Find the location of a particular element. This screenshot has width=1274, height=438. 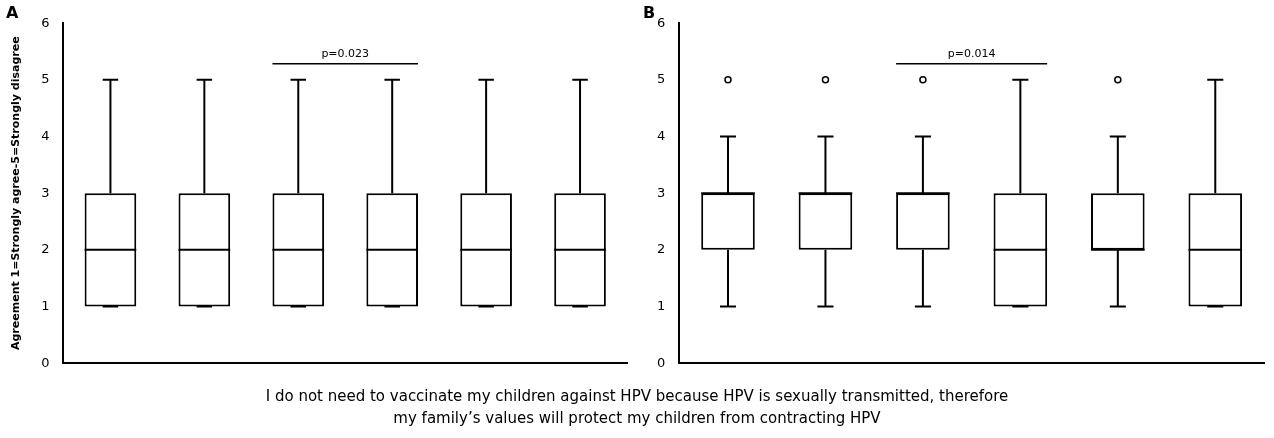

text: I do not need to vaccinate my children against HPV because HPV is sexually transmitted, therefore my family’s values will protect my children from contracting HPV is located at coordinates (637, 407).